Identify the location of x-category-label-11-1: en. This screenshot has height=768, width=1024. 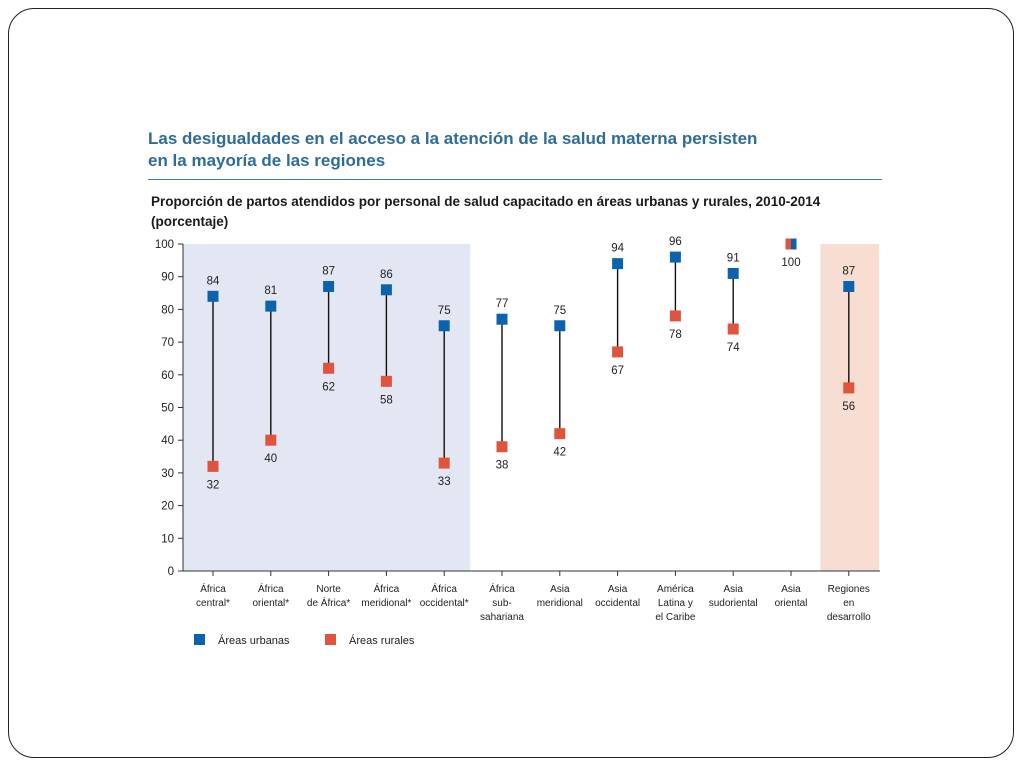
(848, 603).